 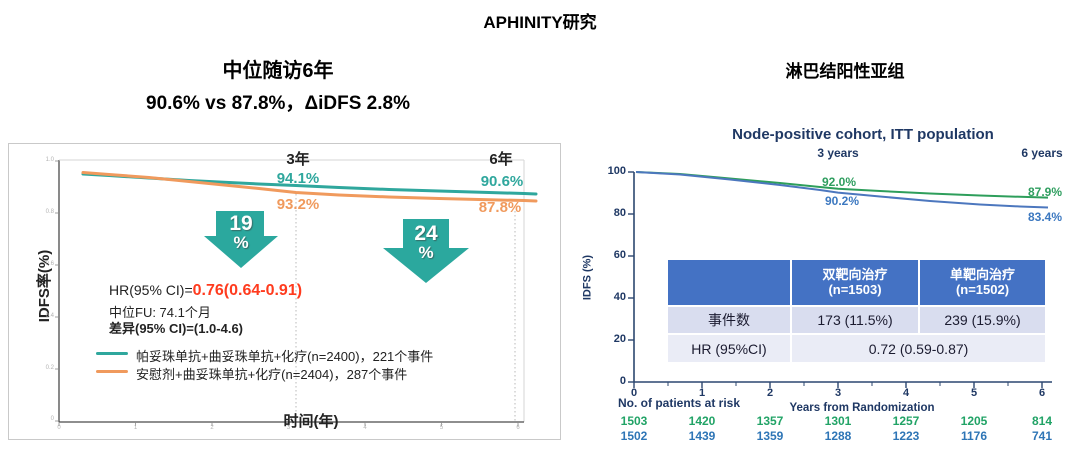 I want to click on risk-blue-y4: 1223, so click(x=906, y=436).